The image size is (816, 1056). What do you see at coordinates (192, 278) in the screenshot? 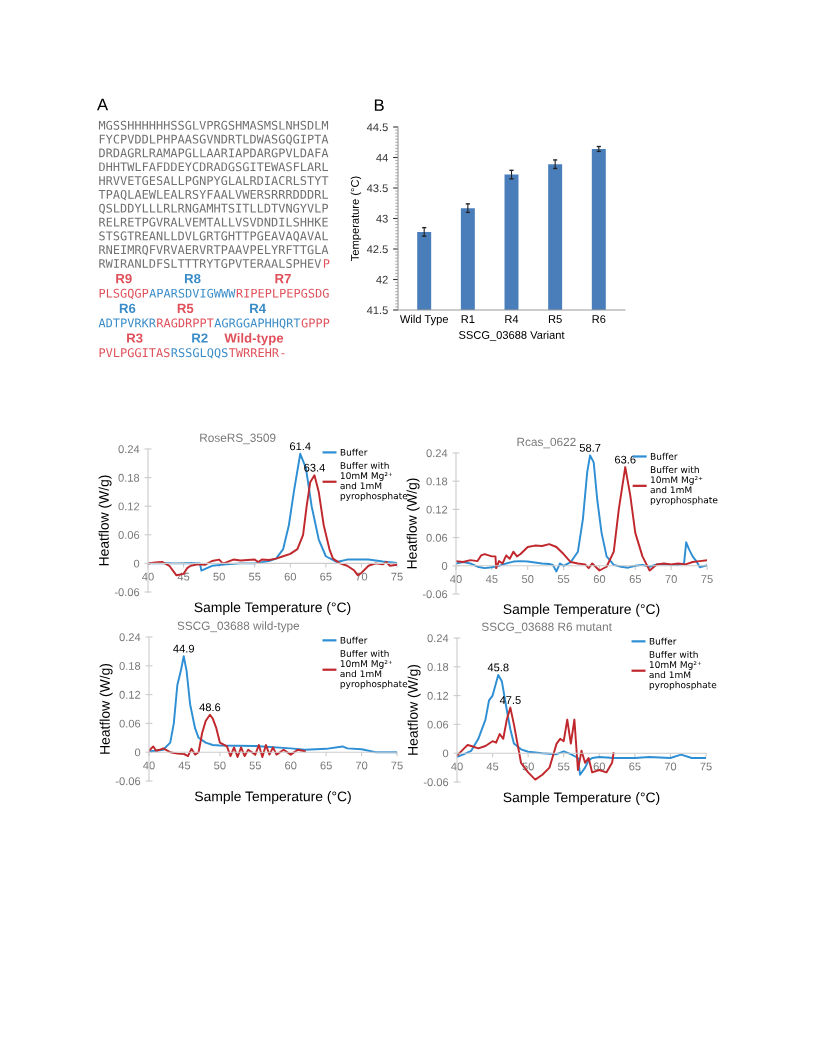
I see `category-label: R8` at bounding box center [192, 278].